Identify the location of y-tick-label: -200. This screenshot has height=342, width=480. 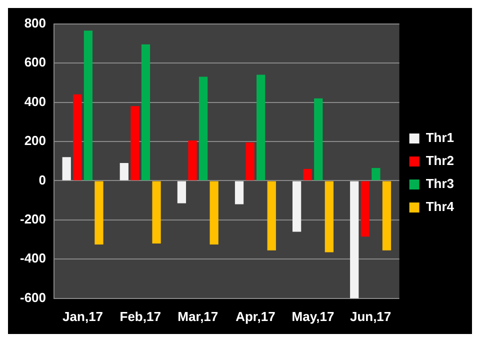
(33, 219).